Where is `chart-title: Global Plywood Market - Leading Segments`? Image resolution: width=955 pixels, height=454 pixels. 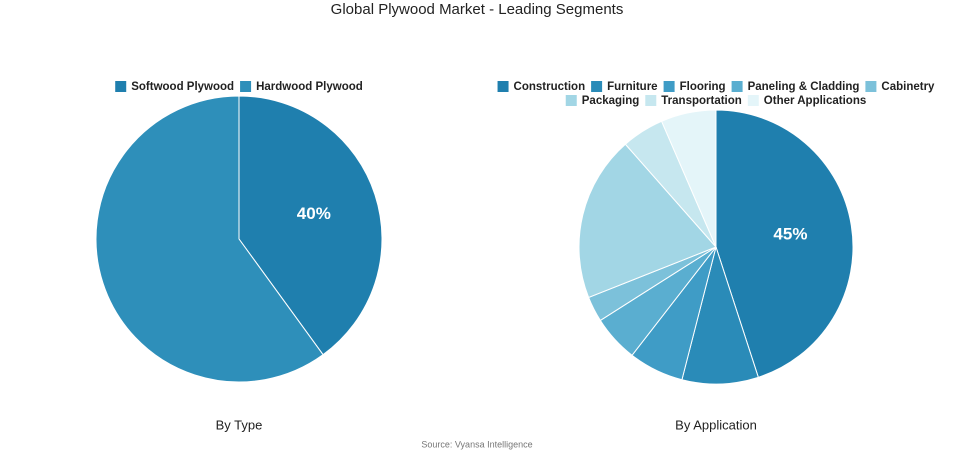
chart-title: Global Plywood Market - Leading Segments is located at coordinates (477, 9).